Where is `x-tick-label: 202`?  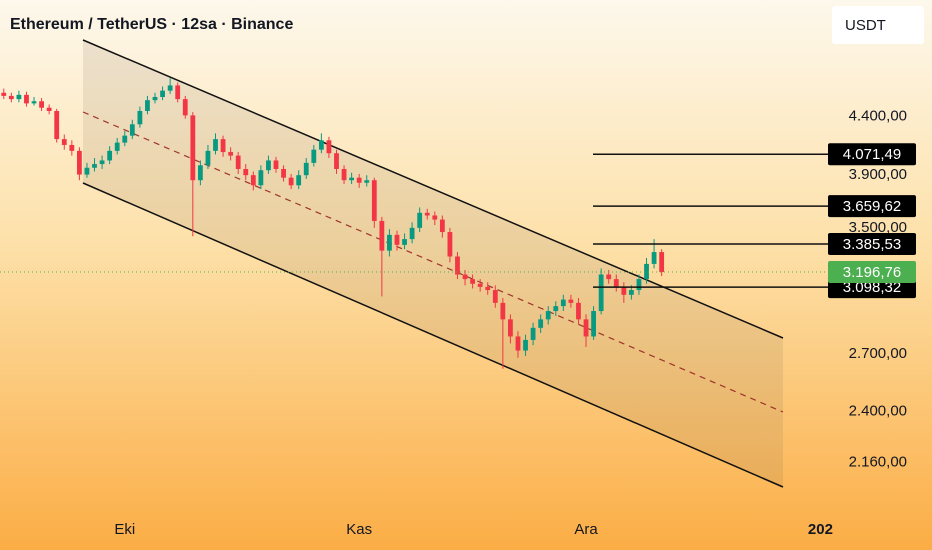 x-tick-label: 202 is located at coordinates (820, 529).